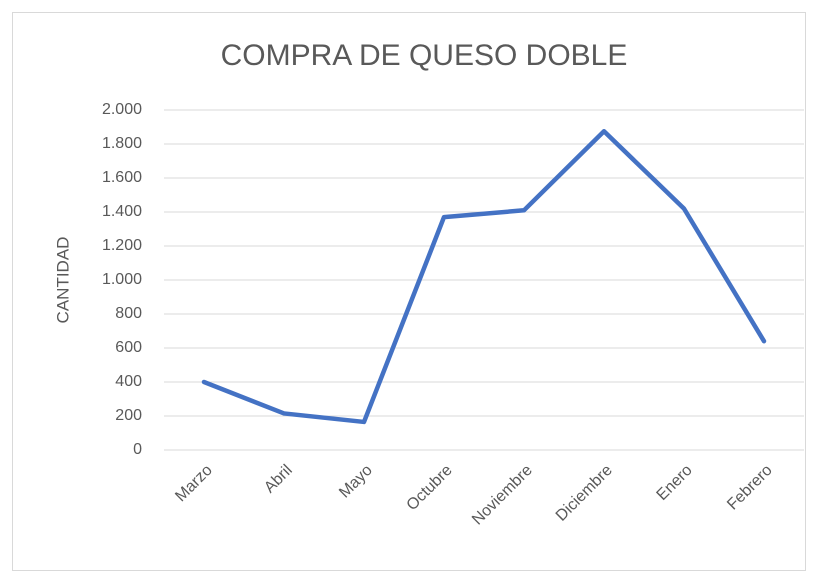  I want to click on chart-title: COMPRA DE QUESO DOBLE, so click(424, 55).